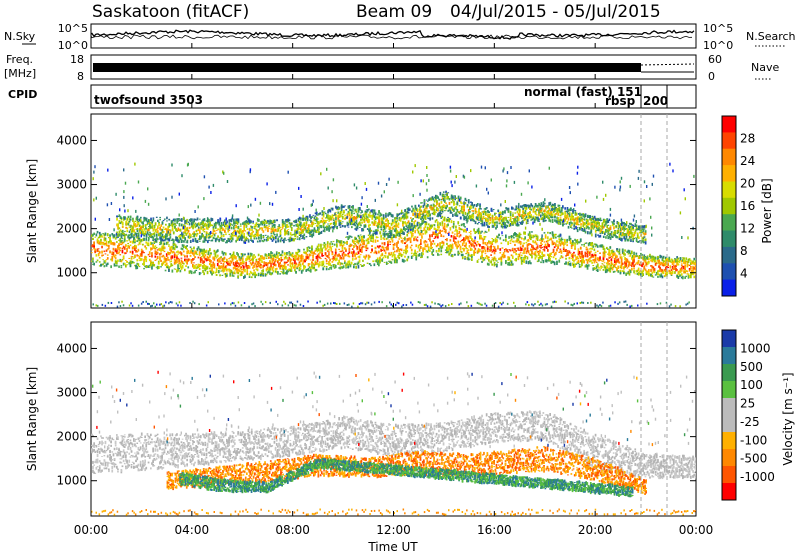 This screenshot has height=554, width=800. I want to click on nsearch-tick-high: 10^5, so click(718, 28).